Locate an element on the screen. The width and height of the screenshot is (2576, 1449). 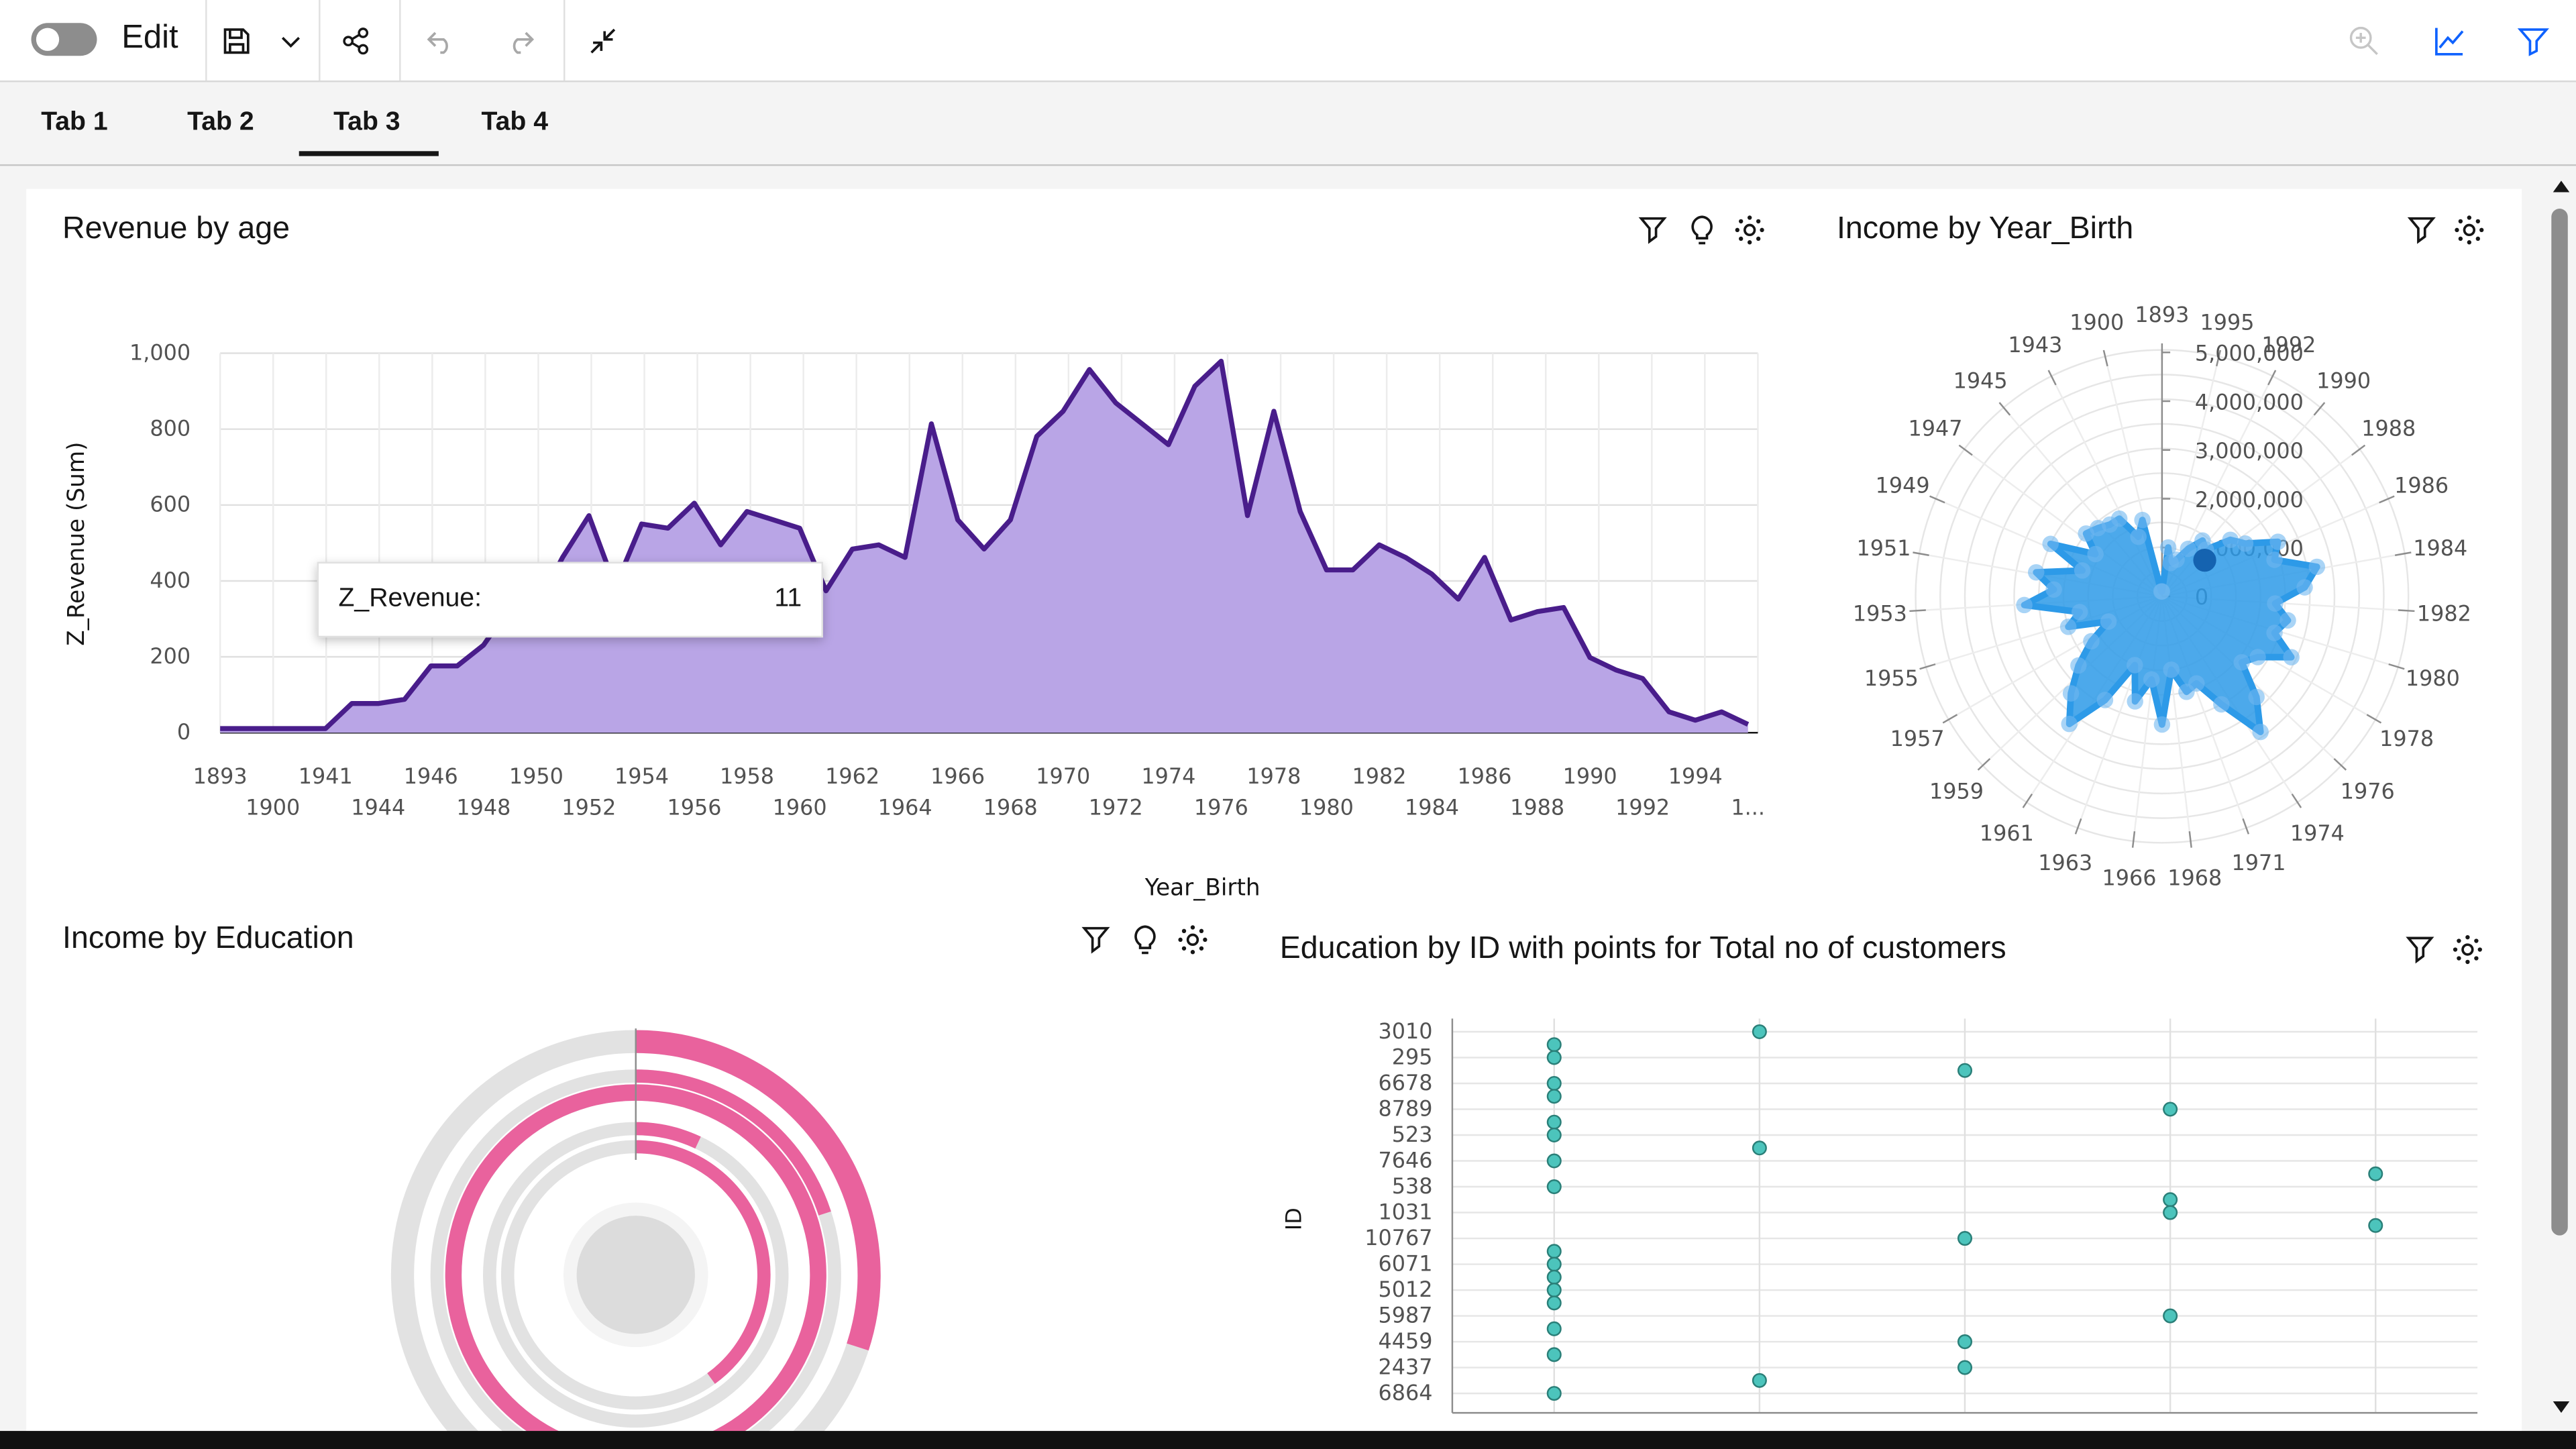
tab-3: Tab 3 is located at coordinates (366, 122).